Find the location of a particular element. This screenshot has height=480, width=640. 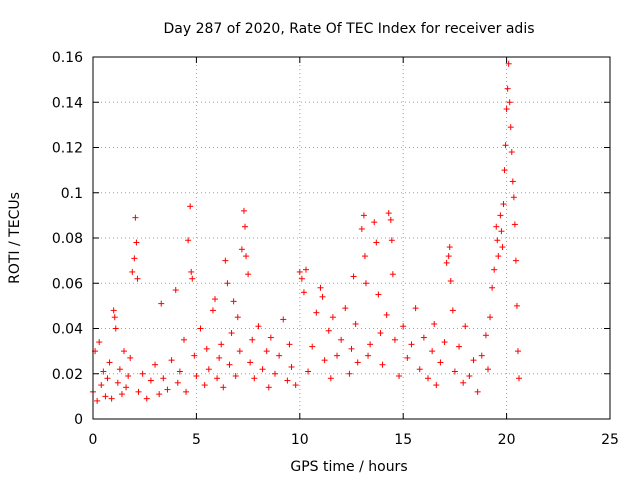

x-tick-label: 25 is located at coordinates (610, 440).